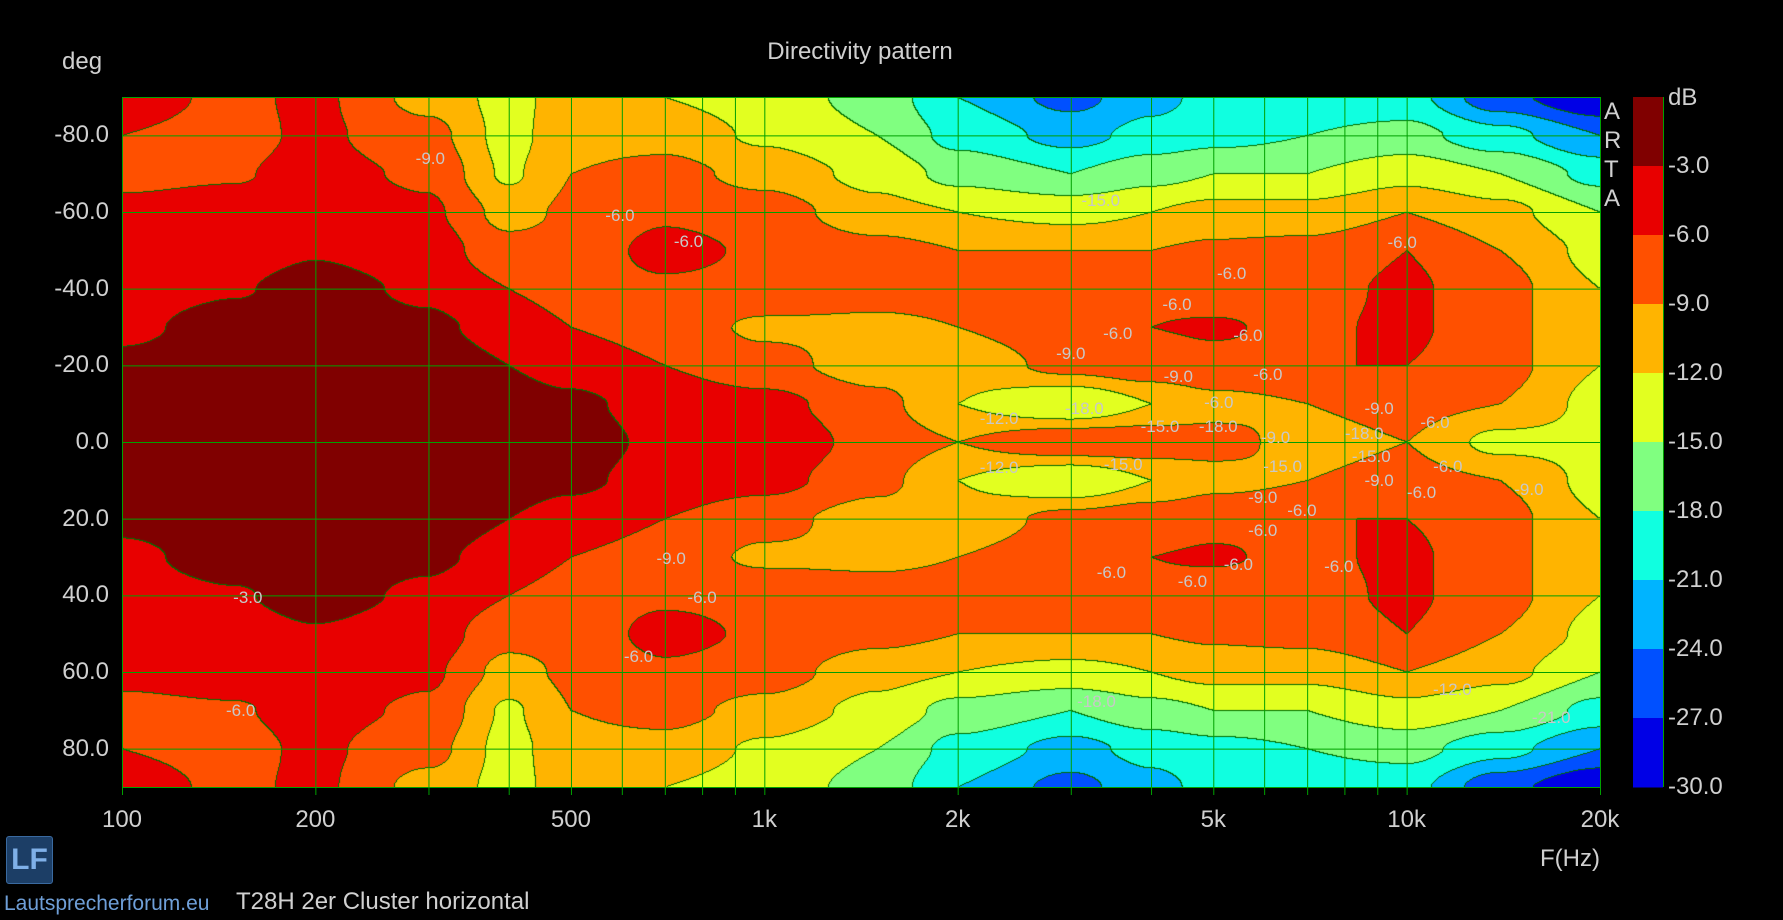 The image size is (1783, 920). Describe the element at coordinates (1406, 819) in the screenshot. I see `x-tick-label: 10k` at that location.